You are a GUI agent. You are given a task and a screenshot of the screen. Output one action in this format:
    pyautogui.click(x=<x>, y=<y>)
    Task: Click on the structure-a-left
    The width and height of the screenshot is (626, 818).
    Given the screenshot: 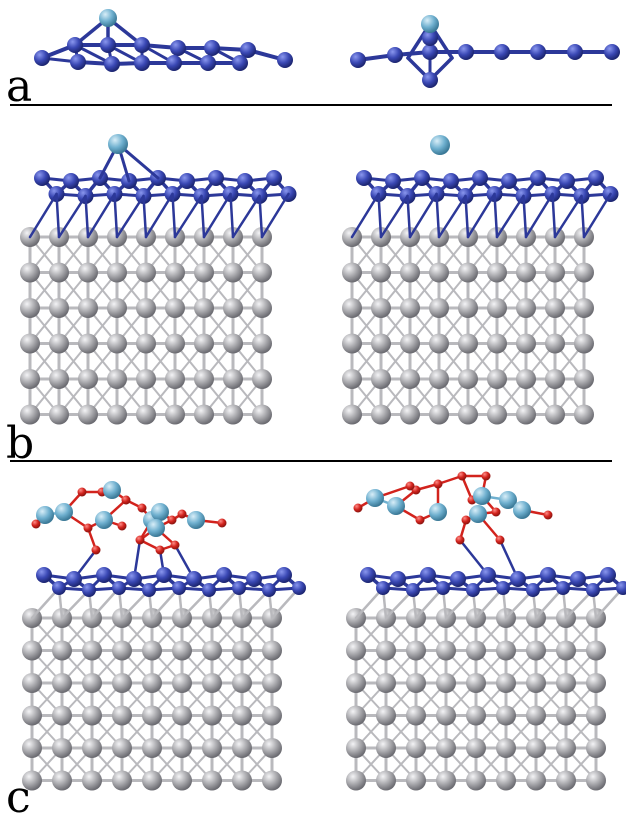 What is the action you would take?
    pyautogui.click(x=163, y=40)
    